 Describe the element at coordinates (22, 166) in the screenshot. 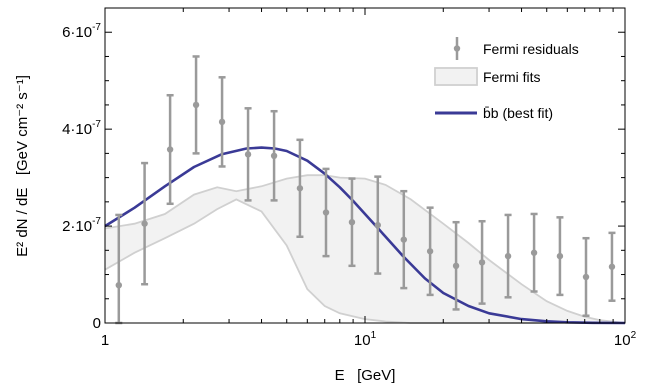

I see `y-axis-title: E² dN / dE [GeV cm⁻² s⁻¹]` at that location.